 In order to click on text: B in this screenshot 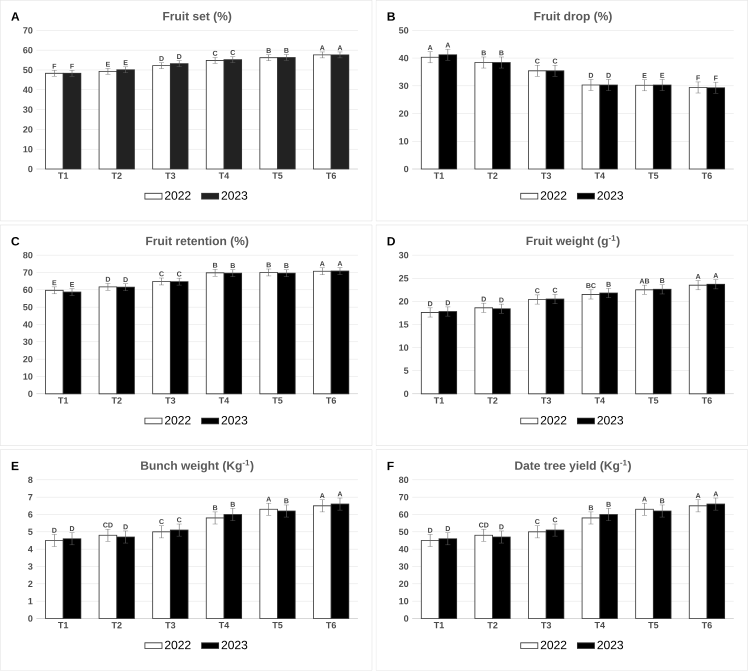, I will do `click(391, 16)`.